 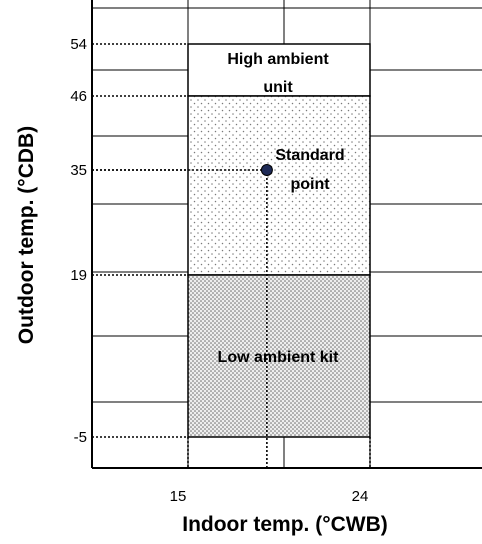 I want to click on region-standard-operating-range, so click(x=279, y=185).